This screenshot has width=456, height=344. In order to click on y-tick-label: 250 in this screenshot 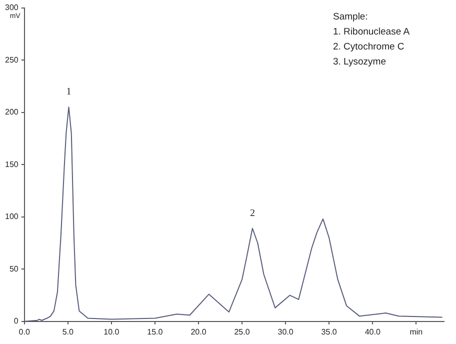, I will do `click(11, 59)`.